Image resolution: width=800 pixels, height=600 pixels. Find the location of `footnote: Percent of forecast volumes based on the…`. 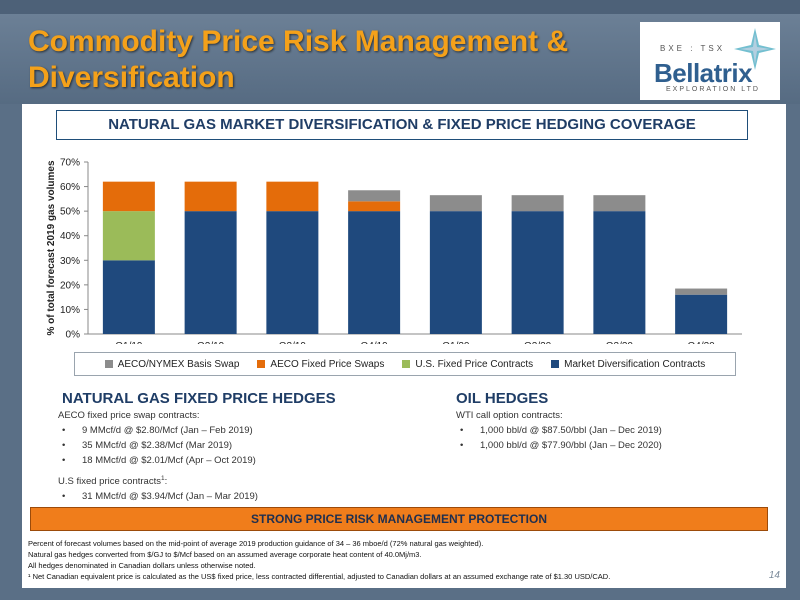

footnote: Percent of forecast volumes based on the… is located at coordinates (256, 543).